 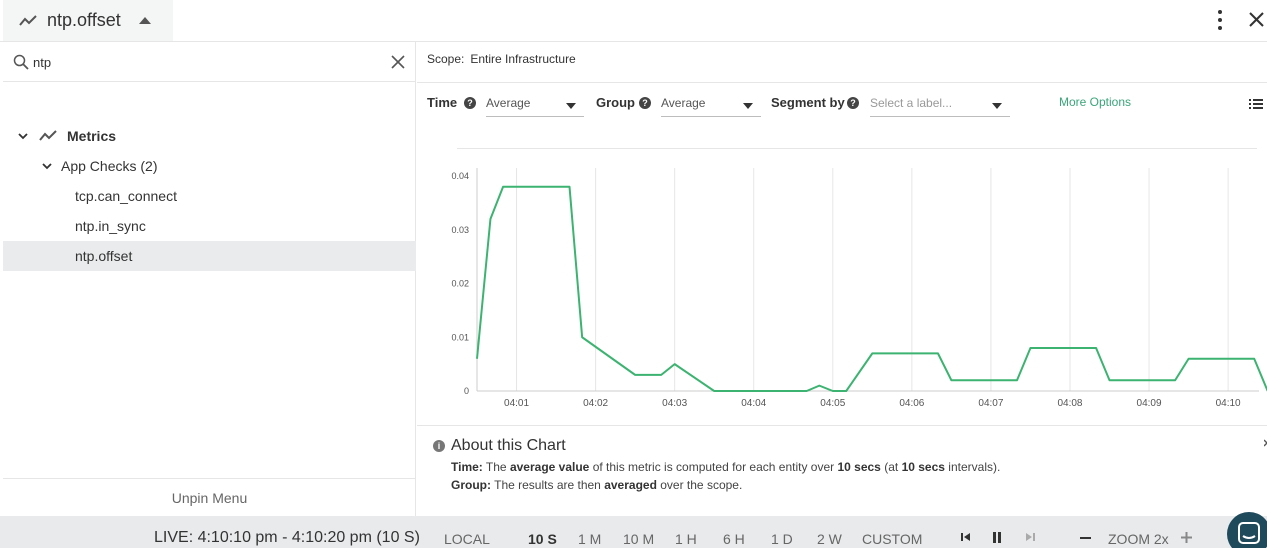 What do you see at coordinates (639, 539) in the screenshot?
I see `range-10m: 10 M` at bounding box center [639, 539].